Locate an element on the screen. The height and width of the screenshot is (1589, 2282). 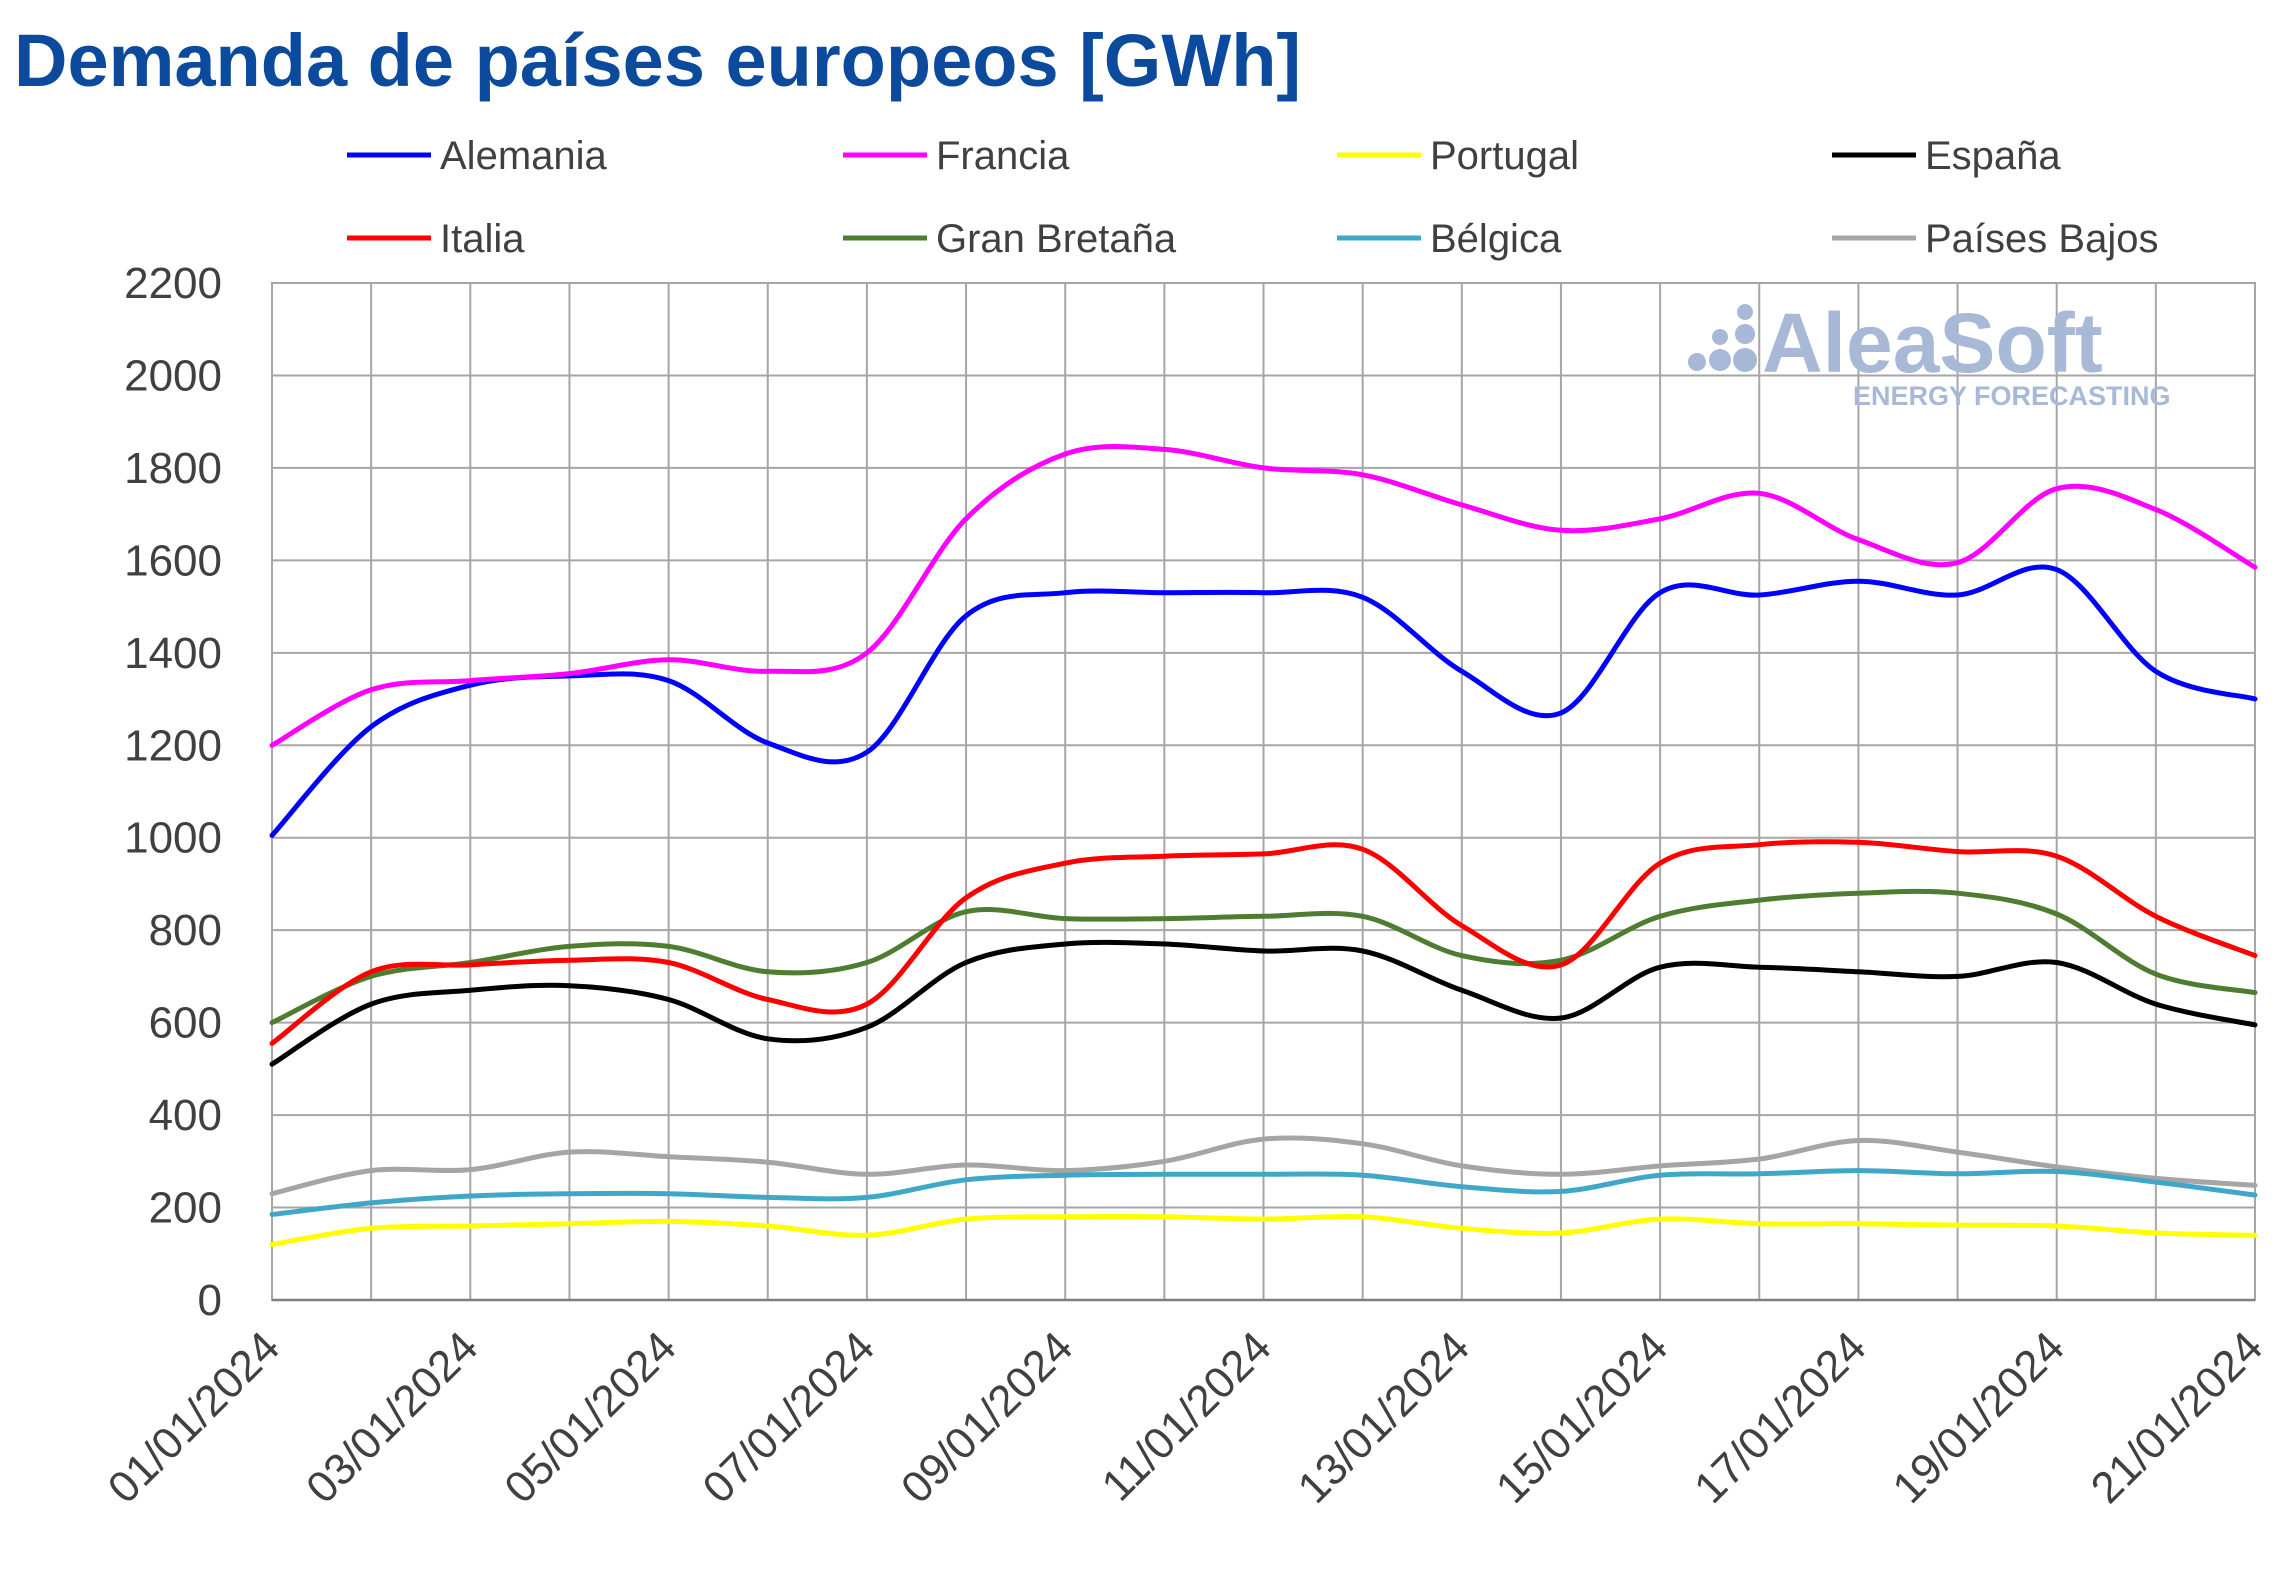
legend-item-espana: España is located at coordinates (1946, 156).